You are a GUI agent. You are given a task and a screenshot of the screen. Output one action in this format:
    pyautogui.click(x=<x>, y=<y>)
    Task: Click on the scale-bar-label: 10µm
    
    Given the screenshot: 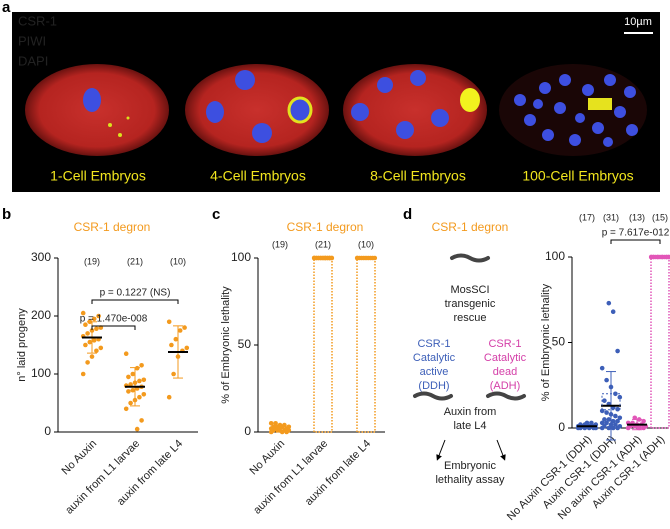 What is the action you would take?
    pyautogui.click(x=638, y=22)
    